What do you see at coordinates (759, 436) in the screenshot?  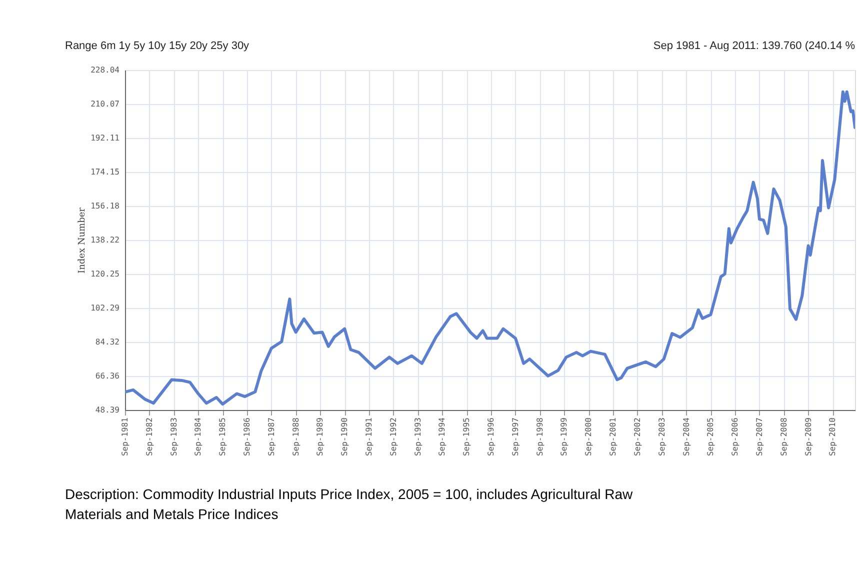 I see `x-tick-label: Sep-2007` at bounding box center [759, 436].